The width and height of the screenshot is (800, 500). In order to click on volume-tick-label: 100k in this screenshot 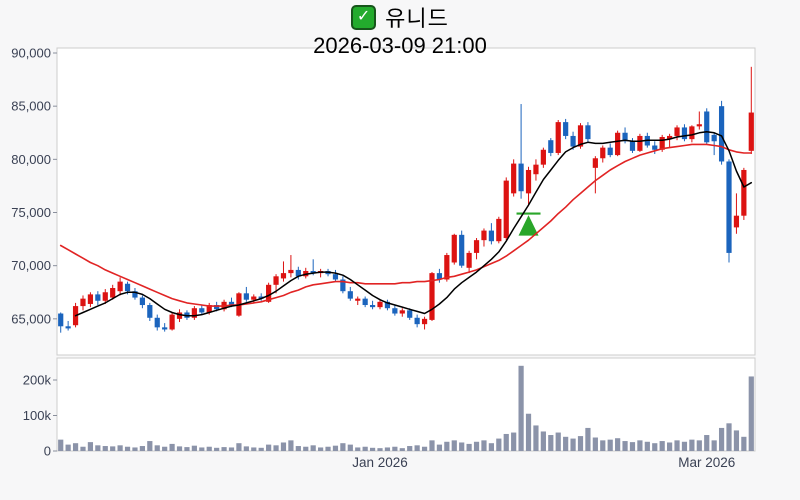, I will do `click(37, 415)`.